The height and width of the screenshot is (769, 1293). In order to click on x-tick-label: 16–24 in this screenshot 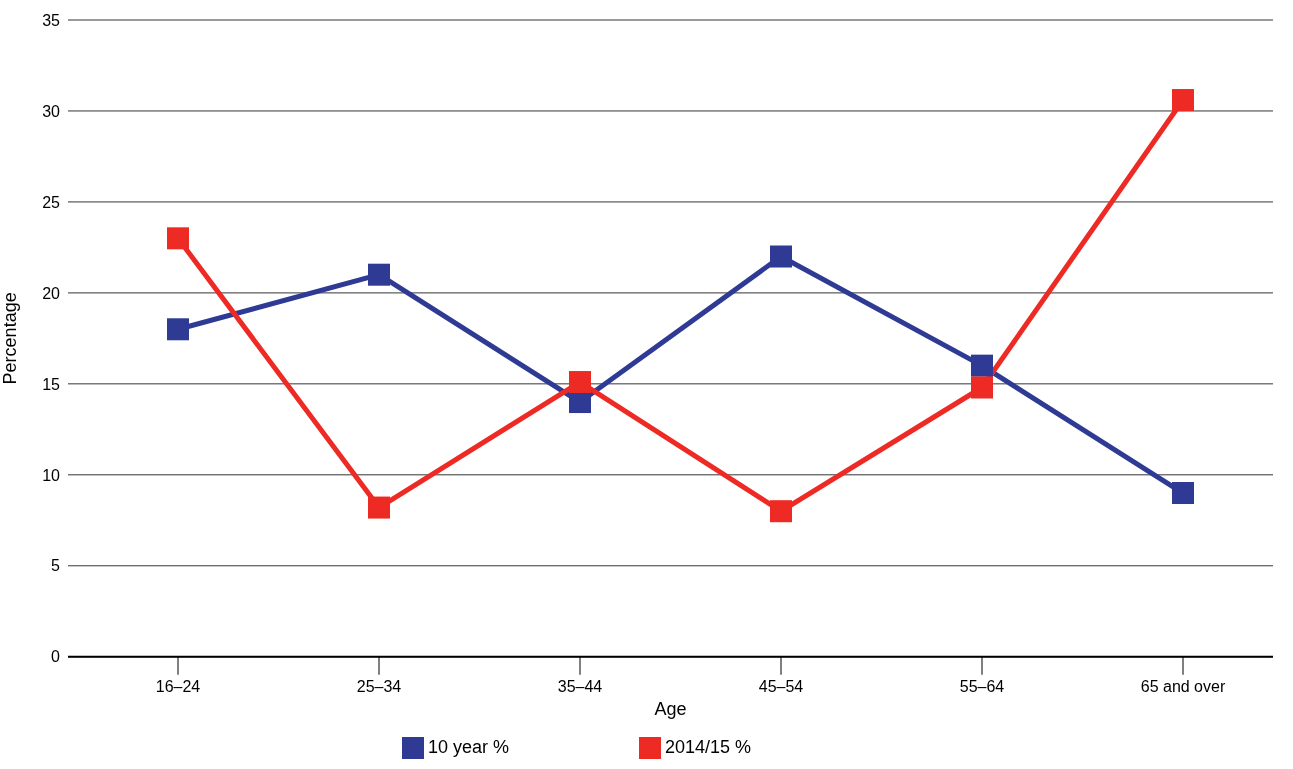, I will do `click(178, 687)`.